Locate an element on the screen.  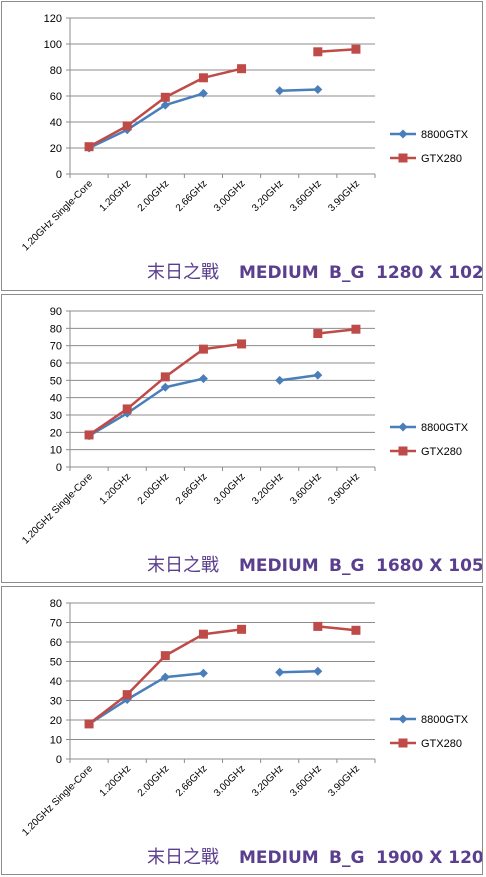
y-tick-label: 100 is located at coordinates (53, 45).